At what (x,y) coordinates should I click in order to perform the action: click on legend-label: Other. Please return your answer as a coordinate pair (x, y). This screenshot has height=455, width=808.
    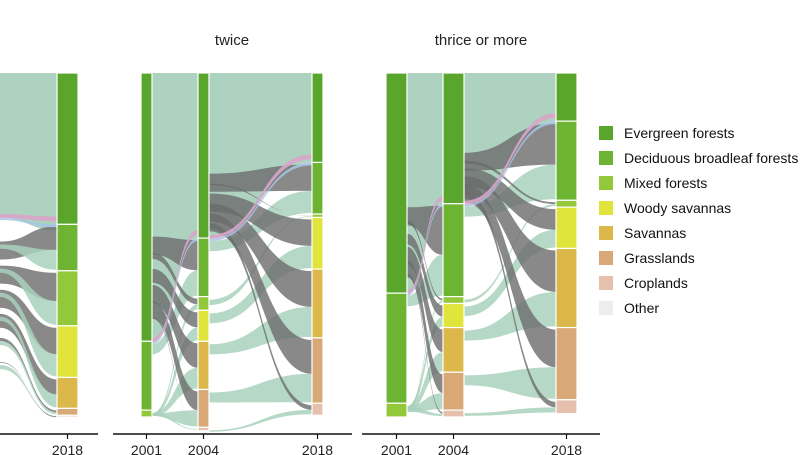
    Looking at the image, I should click on (641, 308).